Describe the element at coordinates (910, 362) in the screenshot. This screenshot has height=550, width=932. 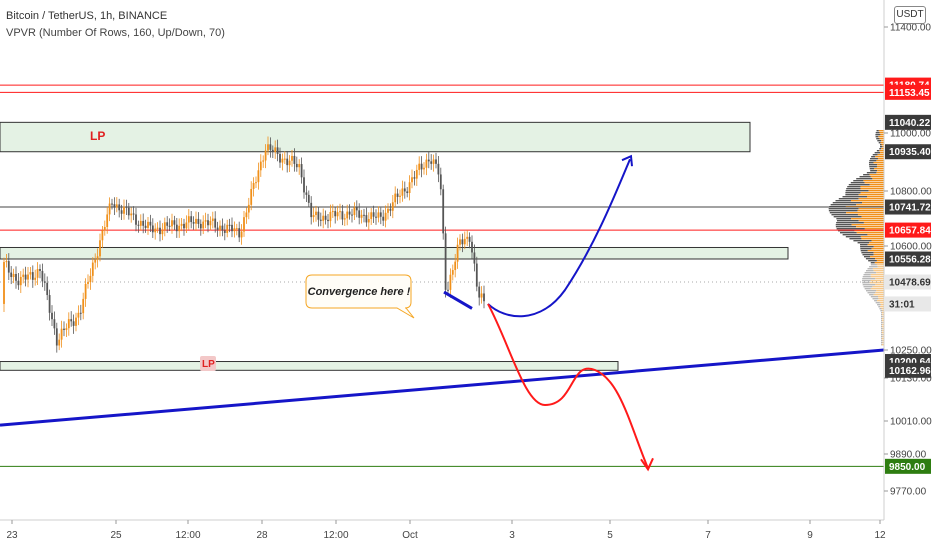
I see `price-tag-label: 10200.64` at that location.